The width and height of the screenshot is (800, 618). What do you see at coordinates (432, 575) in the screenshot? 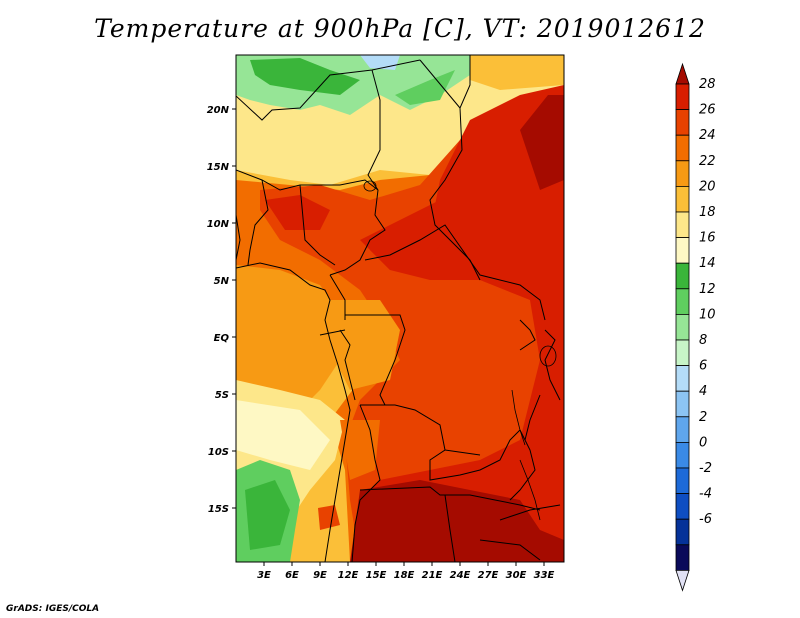
I see `lon-tick-label: 21E` at bounding box center [432, 575].